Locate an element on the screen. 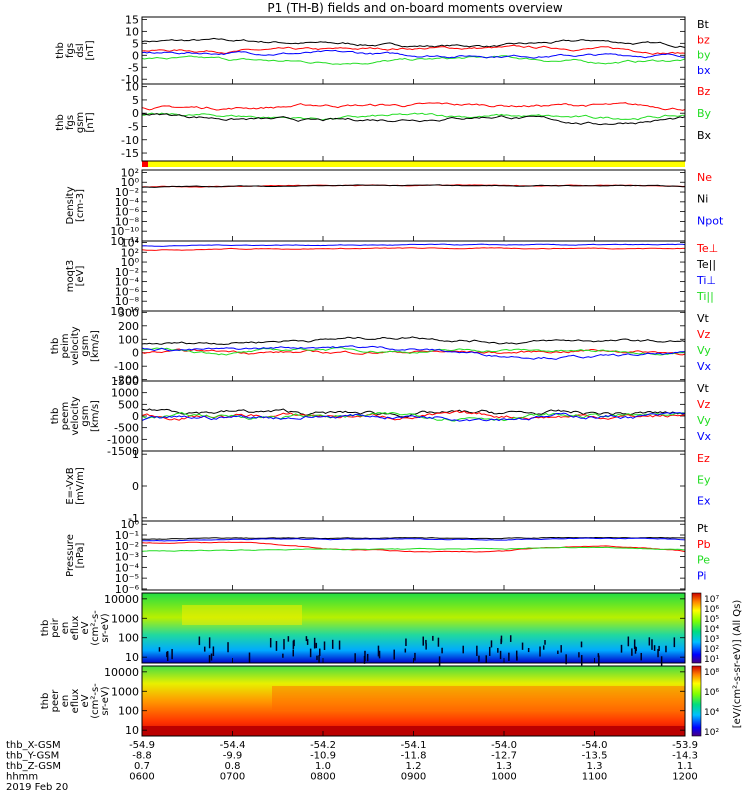  xaxis-value-t: 1200 is located at coordinates (684, 777).